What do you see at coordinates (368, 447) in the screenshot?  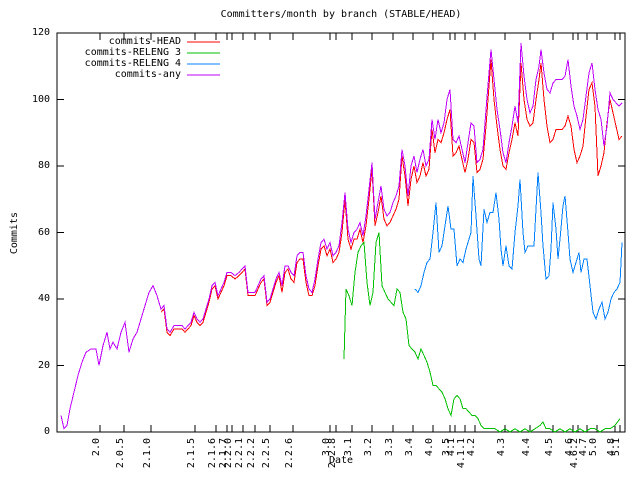 I see `x-tick-label: 3.2` at bounding box center [368, 447].